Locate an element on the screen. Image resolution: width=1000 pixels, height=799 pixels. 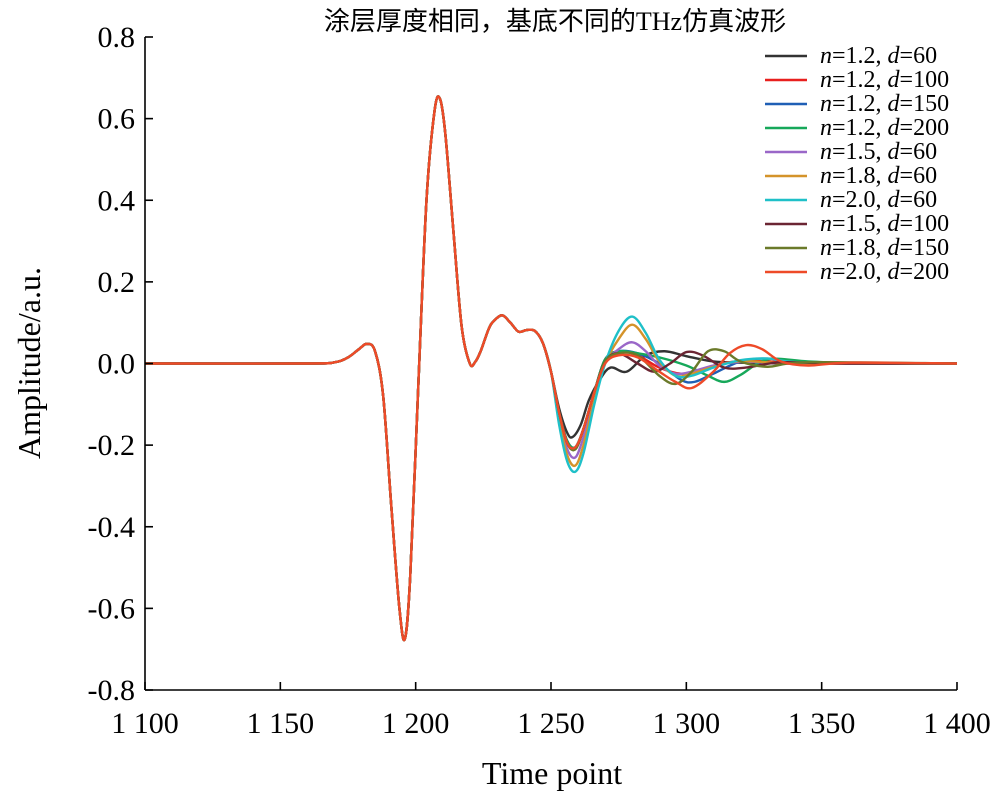
legend-entry: n=1.5, d=100 is located at coordinates (884, 224).